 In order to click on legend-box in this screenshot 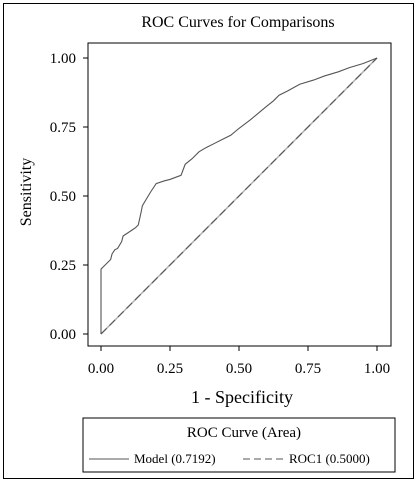, I will do `click(239, 445)`.